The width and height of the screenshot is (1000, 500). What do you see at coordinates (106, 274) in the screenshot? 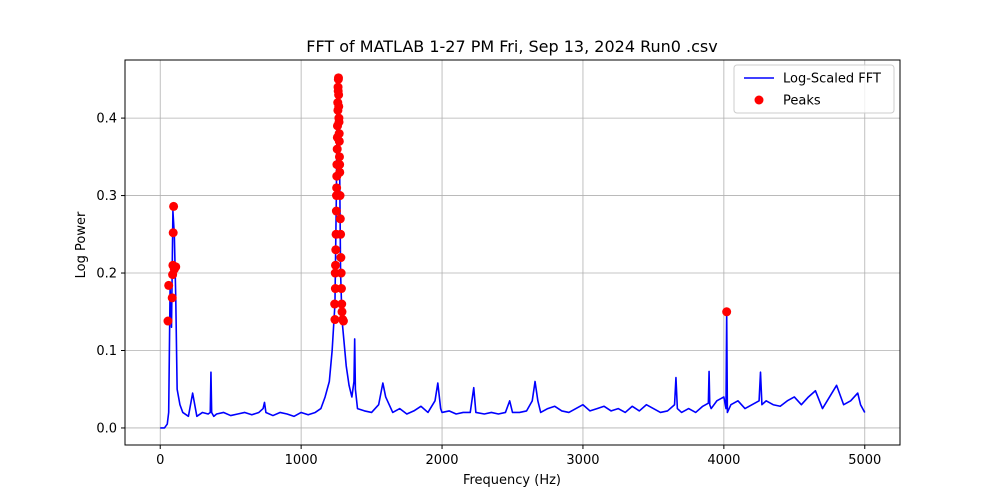
I see `y-tick-label: 0.2` at bounding box center [106, 274].